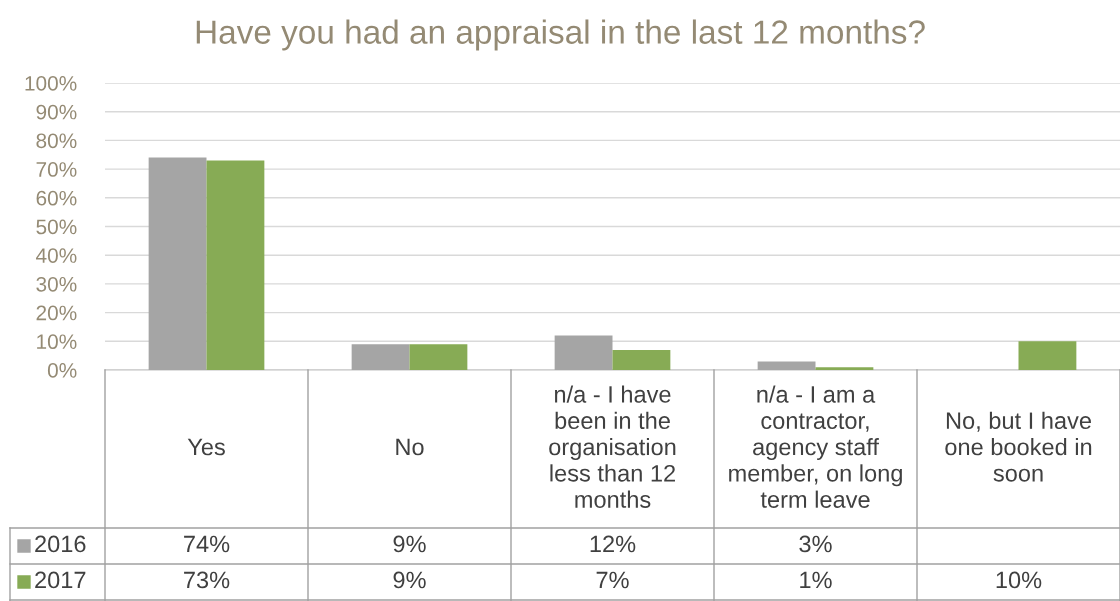 The image size is (1120, 601). What do you see at coordinates (612, 446) in the screenshot?
I see `x-tick-label: n/a - I have been in the organisation less than 12 months` at bounding box center [612, 446].